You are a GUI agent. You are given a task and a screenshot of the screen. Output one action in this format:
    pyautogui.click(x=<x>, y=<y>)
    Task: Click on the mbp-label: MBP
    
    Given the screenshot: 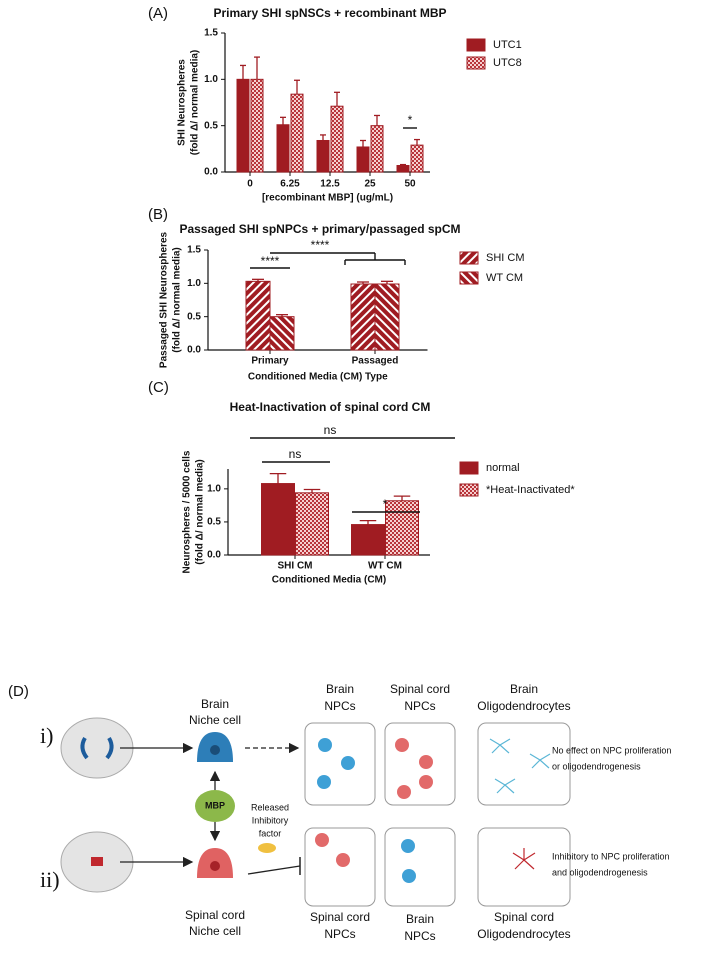 What is the action you would take?
    pyautogui.click(x=215, y=805)
    